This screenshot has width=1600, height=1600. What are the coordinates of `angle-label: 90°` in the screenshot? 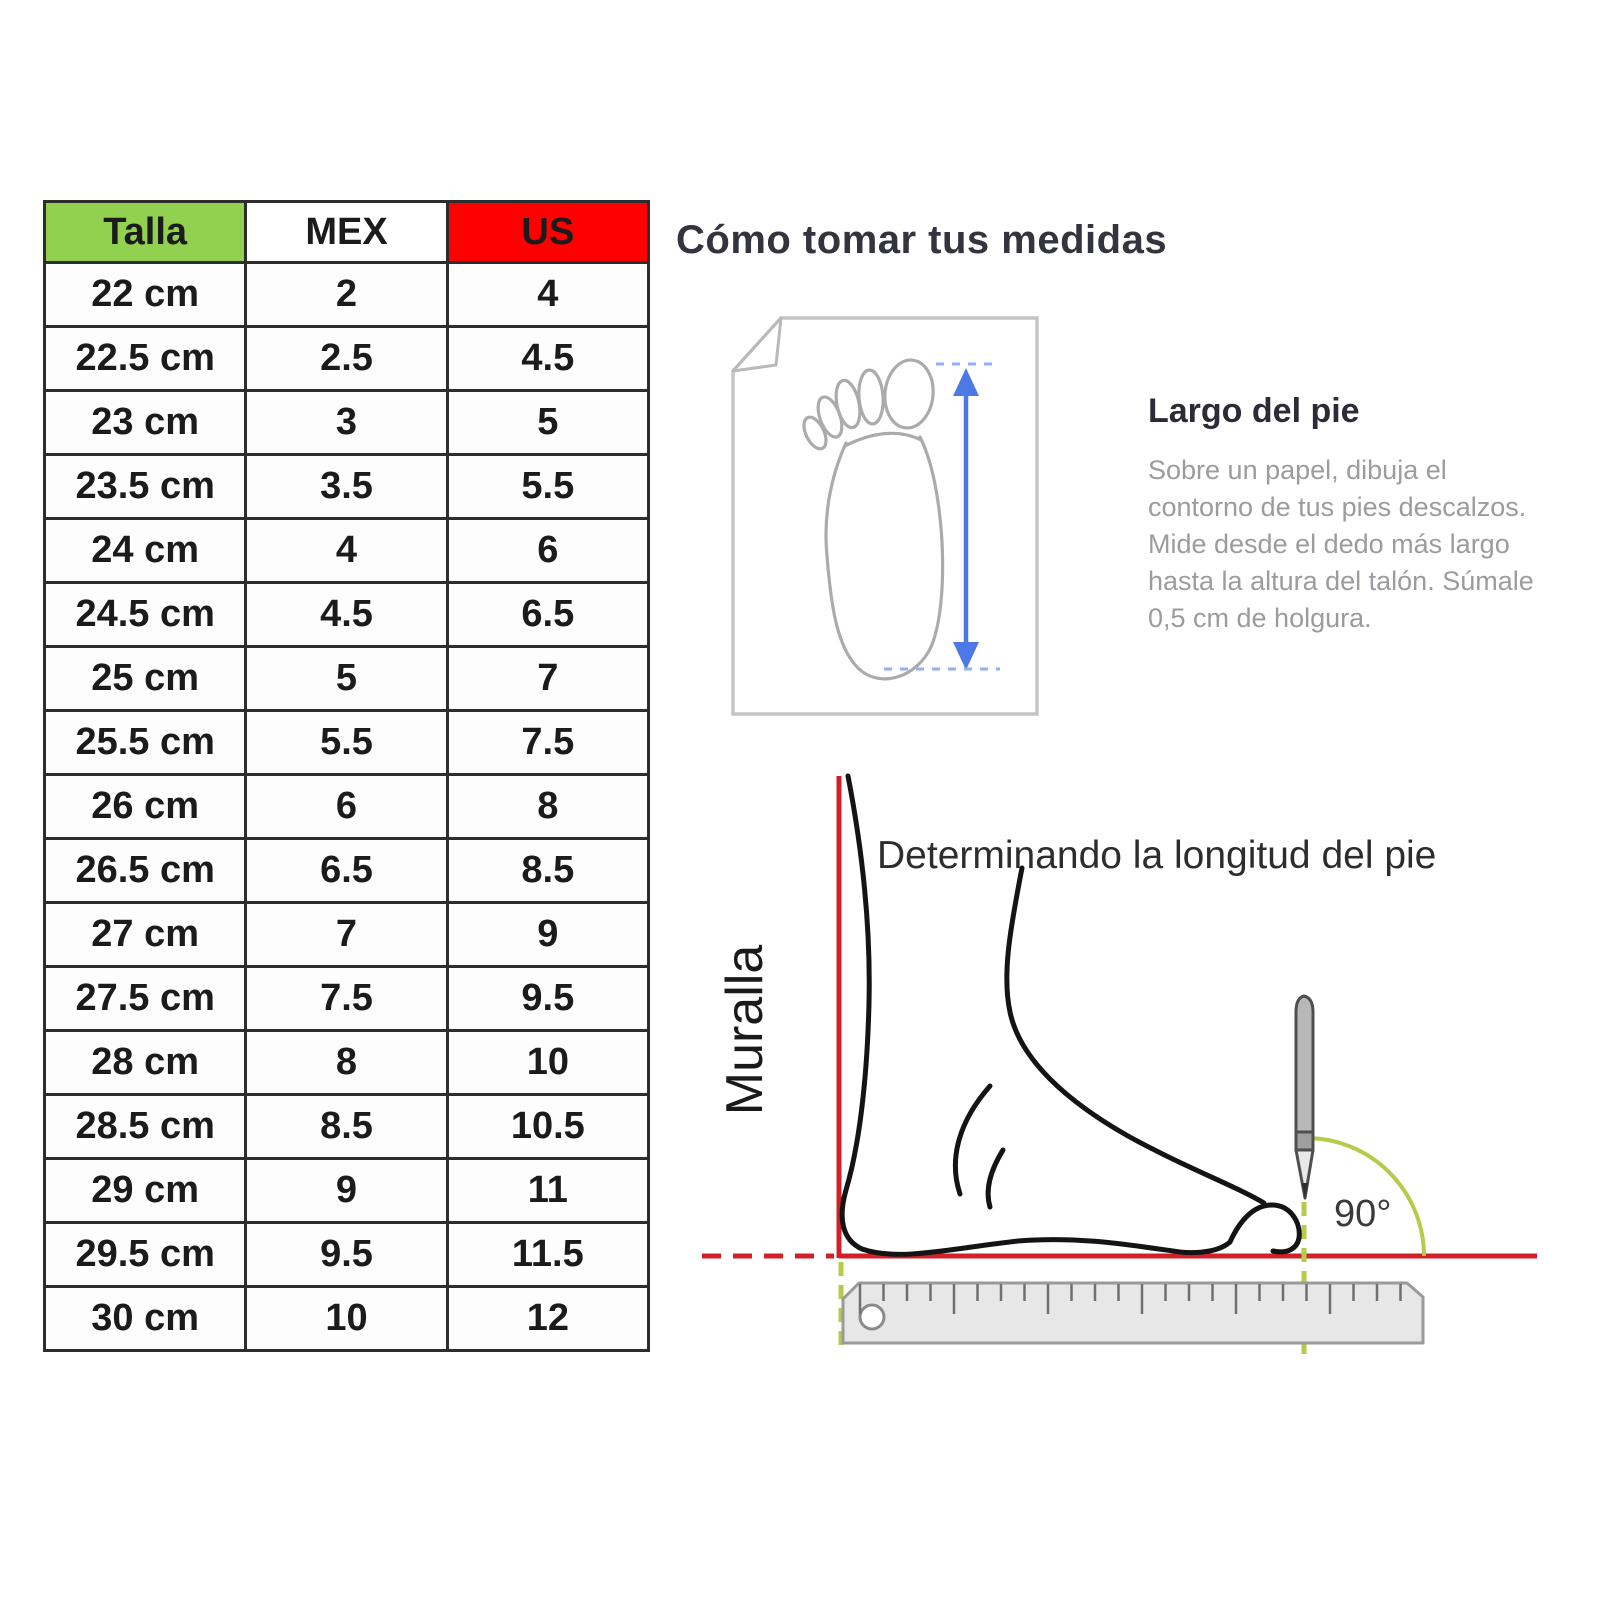 It's located at (1362, 1214).